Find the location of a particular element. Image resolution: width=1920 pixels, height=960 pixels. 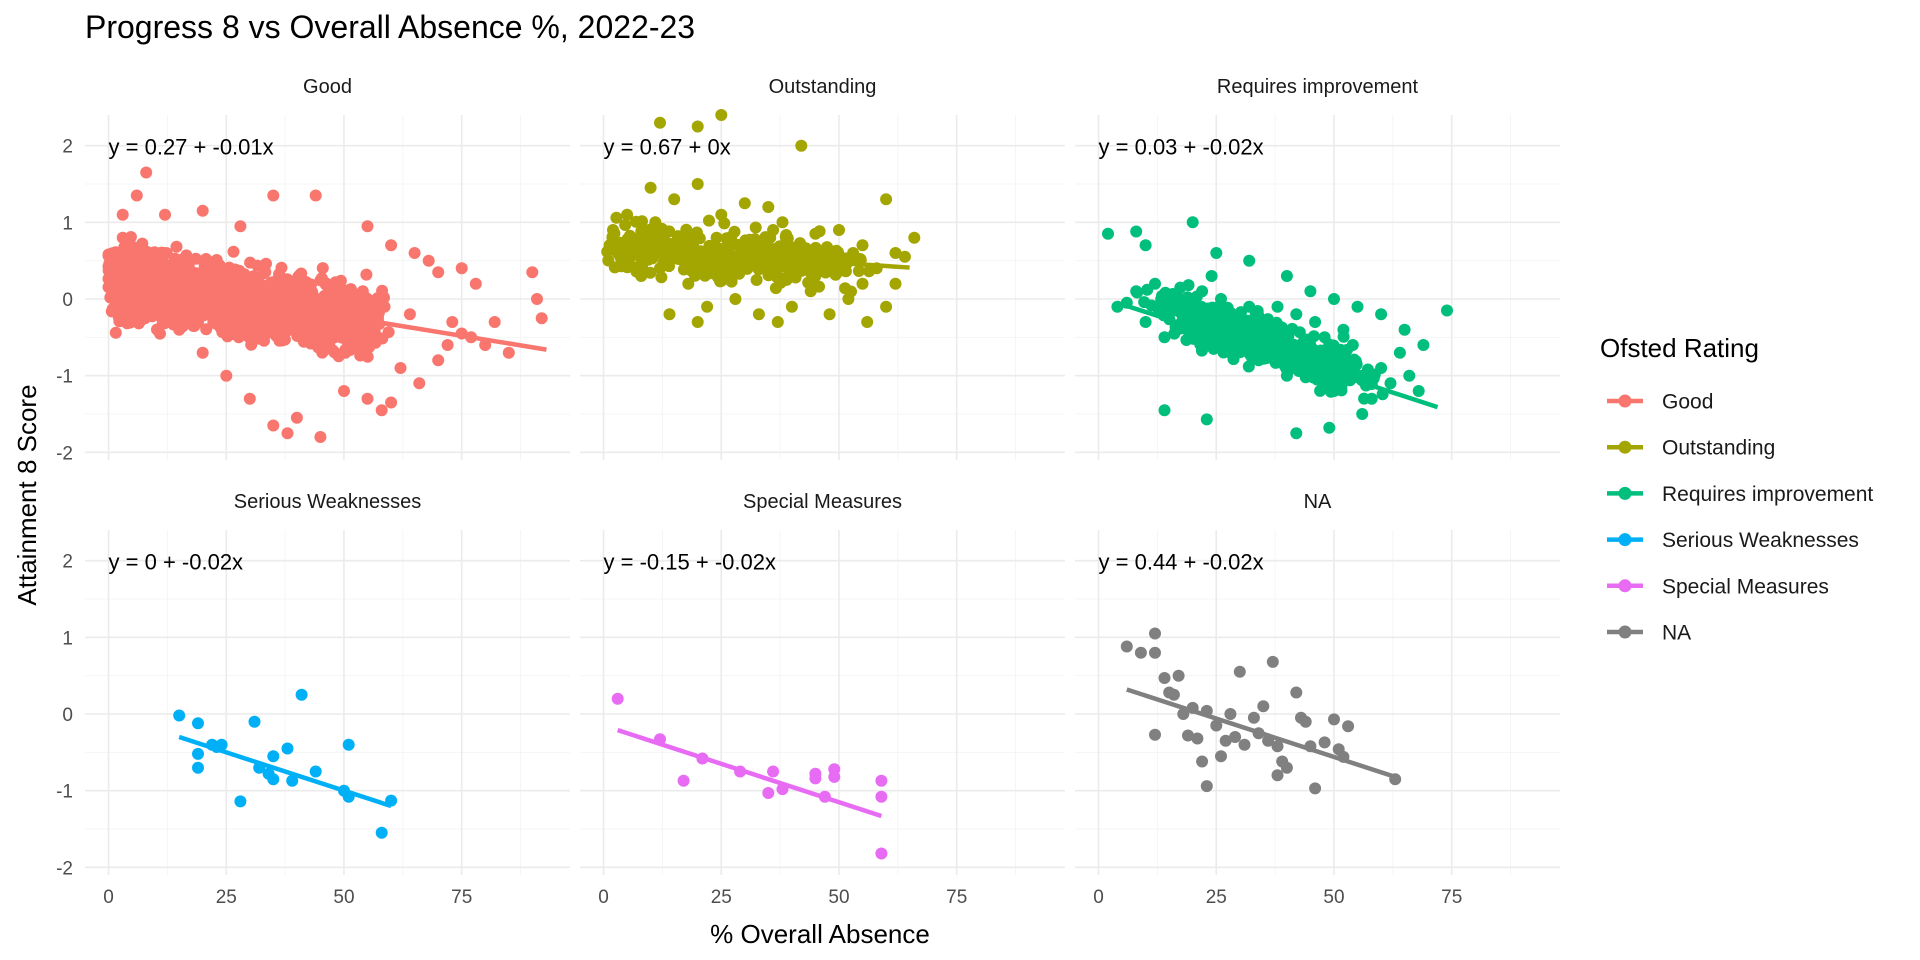

x-tick-label: 0 is located at coordinates (1098, 897).